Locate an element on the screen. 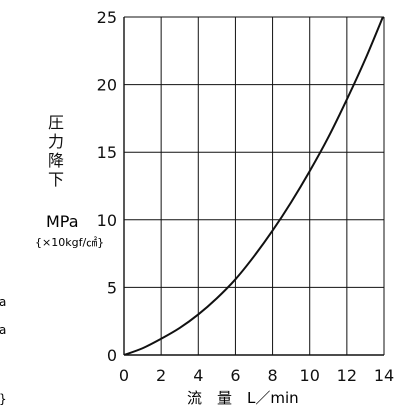 Image resolution: width=412 pixels, height=414 pixels. side-fragment: } is located at coordinates (3, 399).